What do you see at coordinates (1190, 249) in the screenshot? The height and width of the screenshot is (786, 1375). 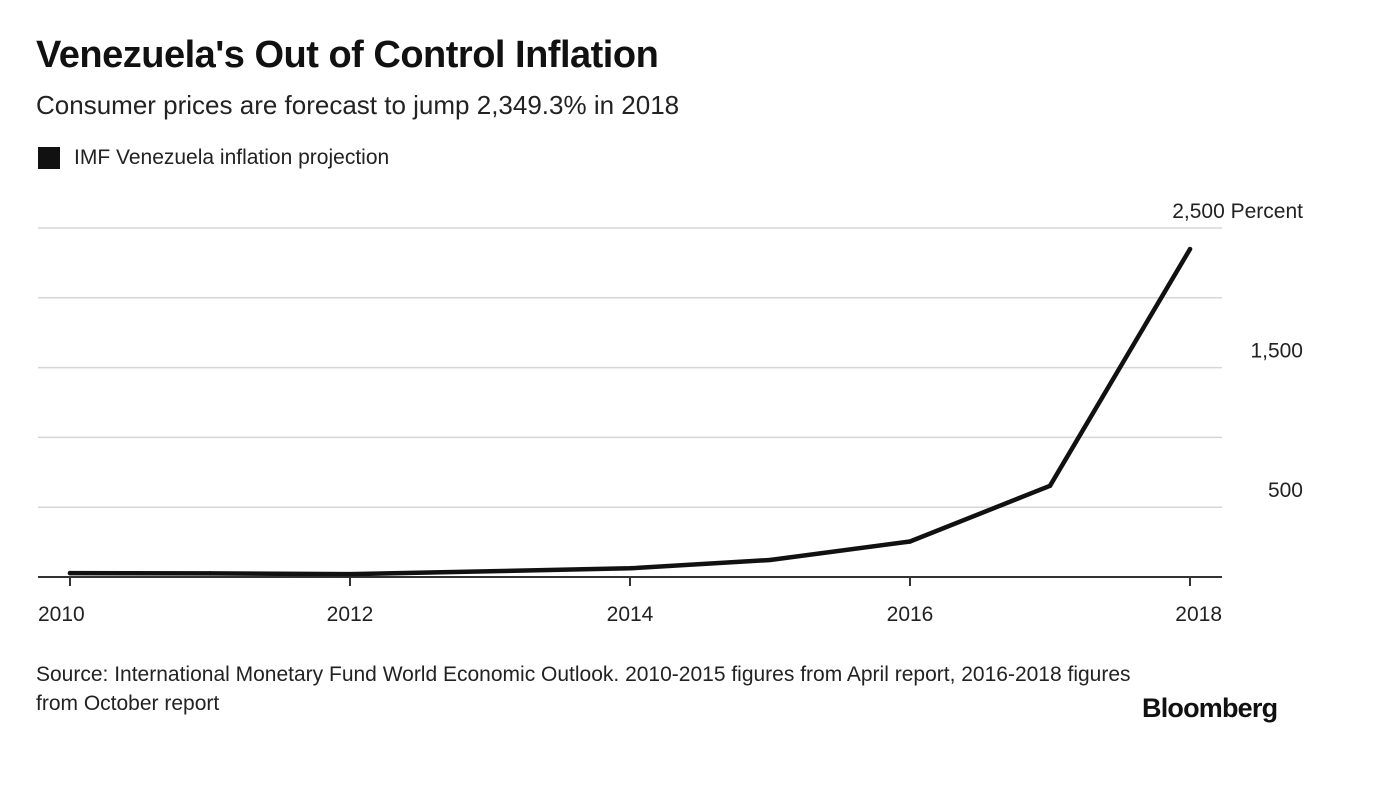 I see `data-point-2018` at bounding box center [1190, 249].